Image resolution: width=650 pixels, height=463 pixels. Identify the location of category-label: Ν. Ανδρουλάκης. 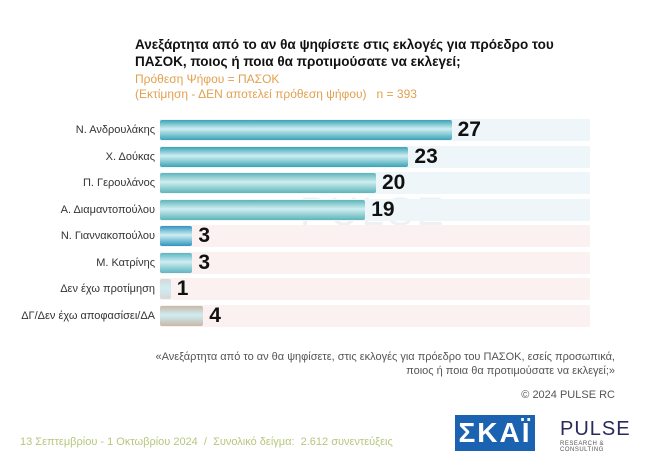
(115, 130).